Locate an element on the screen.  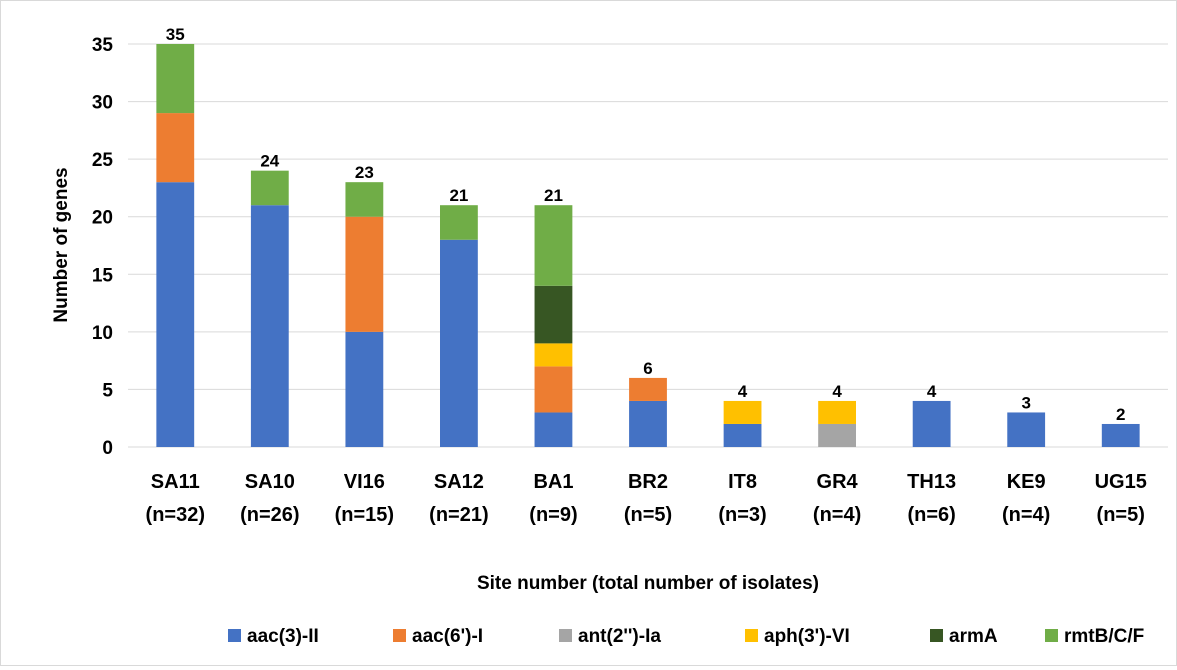
y-axis-title: Number of genes is located at coordinates (61, 244).